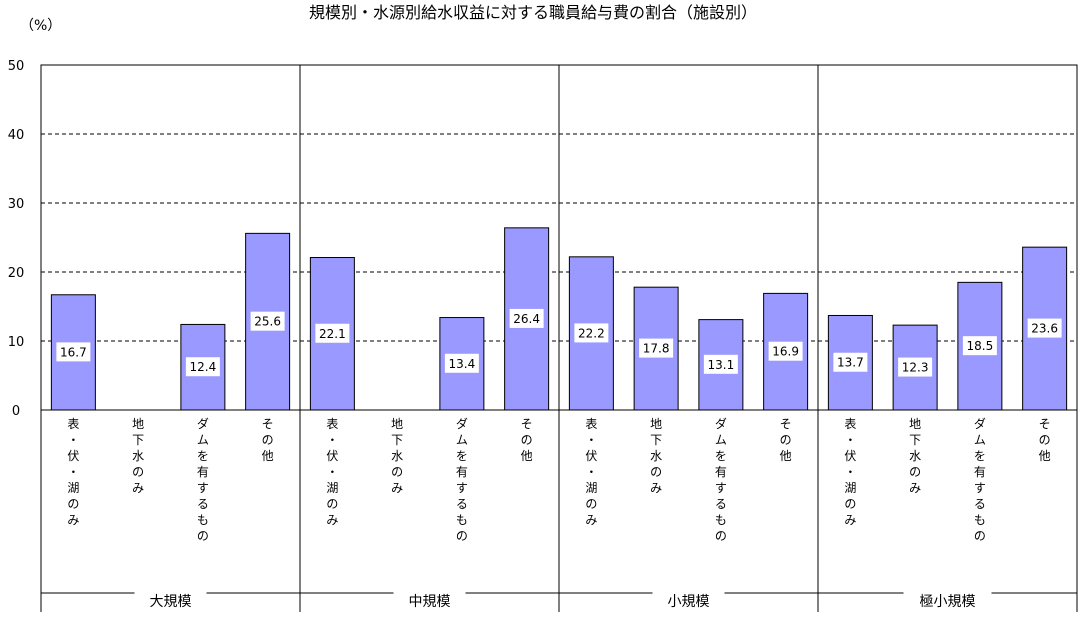 The height and width of the screenshot is (620, 1085). Describe the element at coordinates (16, 273) in the screenshot. I see `y-tick-label: 20` at that location.